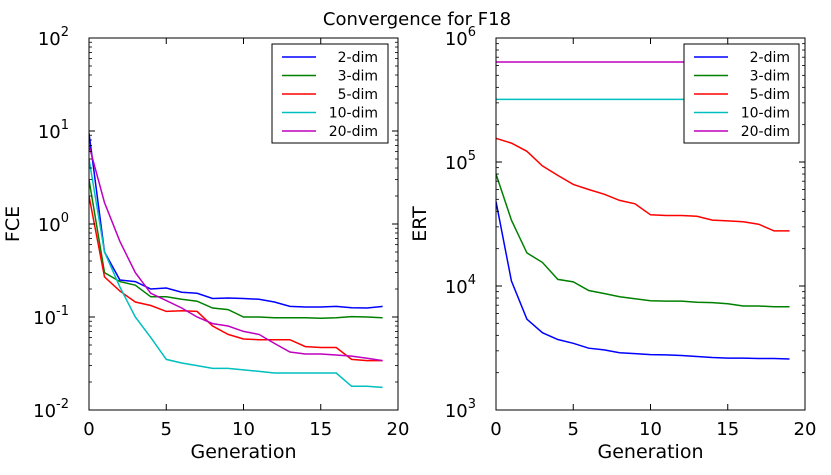 The width and height of the screenshot is (831, 475). Describe the element at coordinates (460, 409) in the screenshot. I see `y-tick-label: 10³` at that location.